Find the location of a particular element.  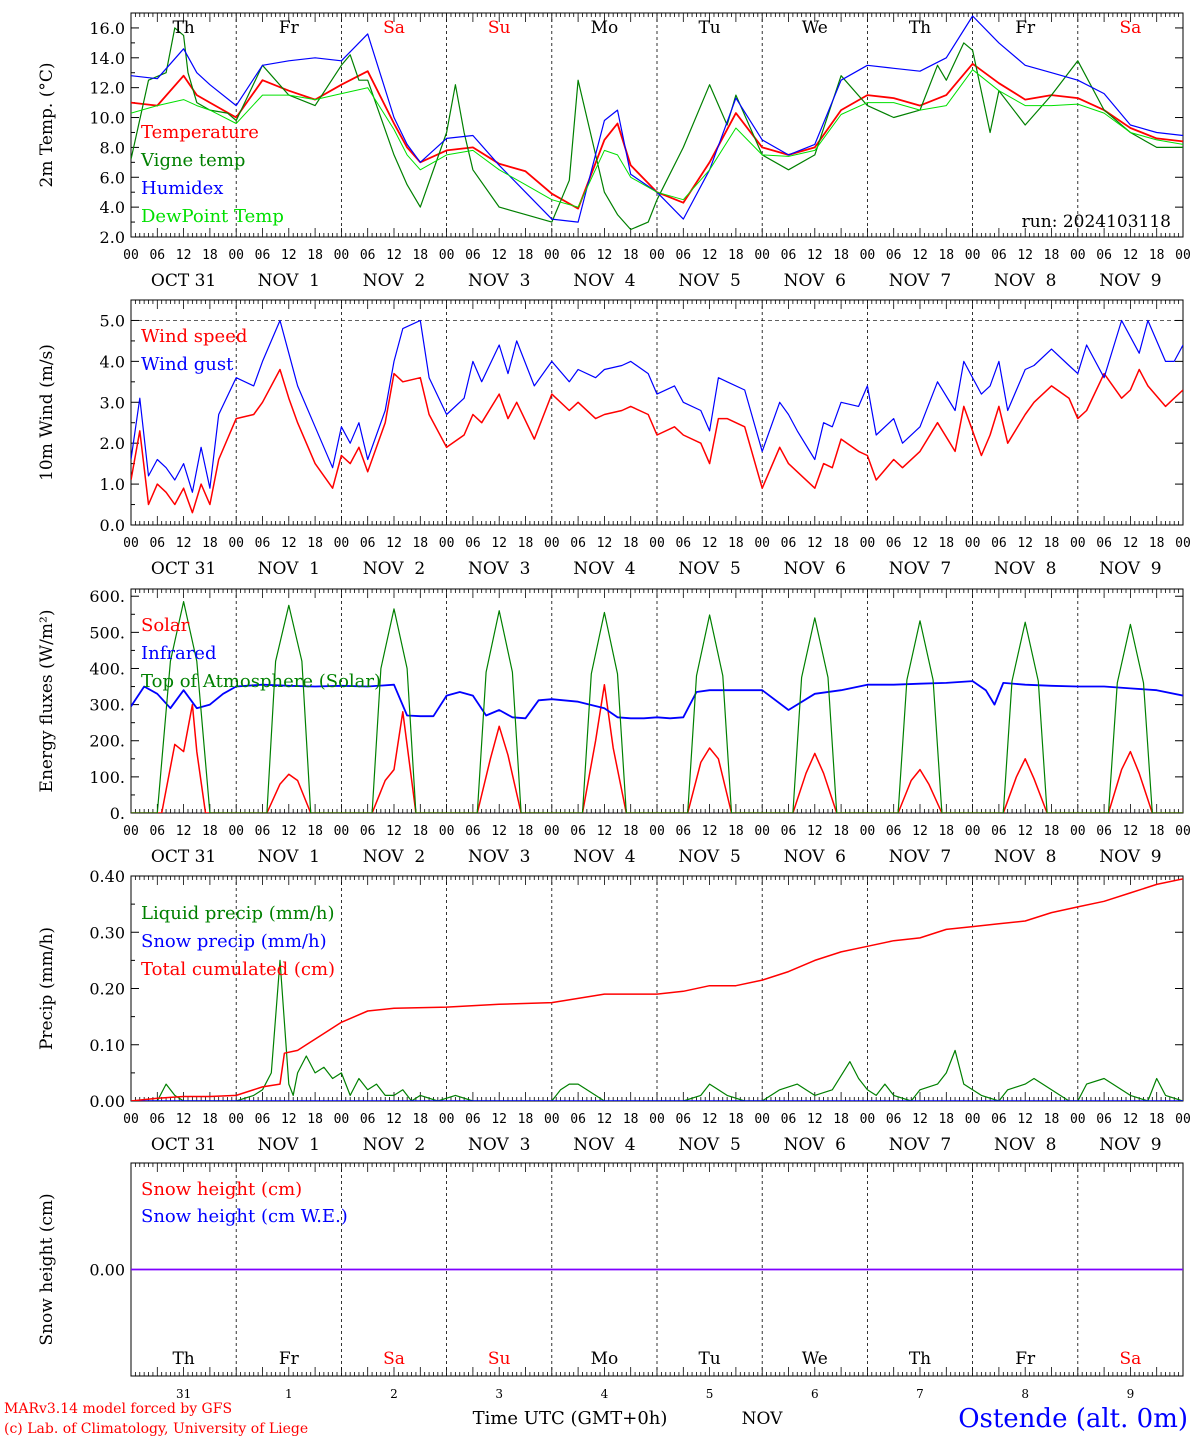

temp-weekday-label: Su is located at coordinates (499, 28).